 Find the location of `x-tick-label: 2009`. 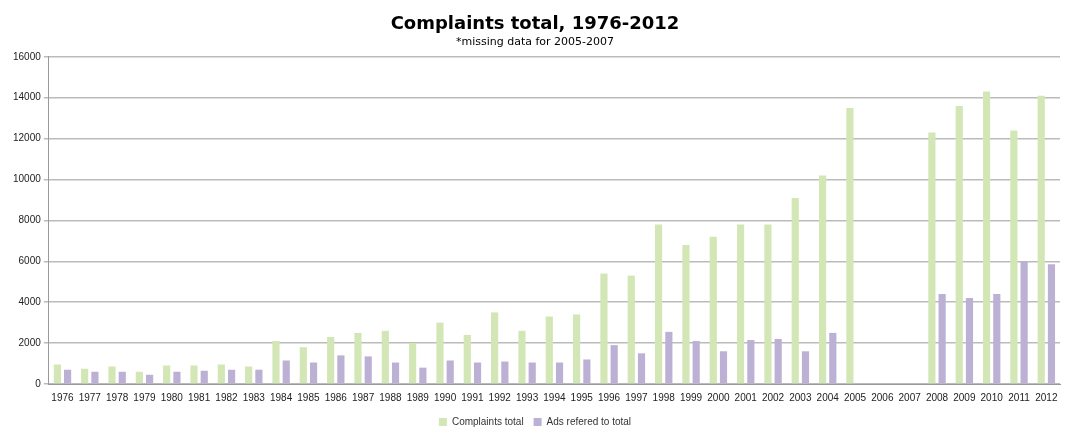

x-tick-label: 2009 is located at coordinates (964, 397).